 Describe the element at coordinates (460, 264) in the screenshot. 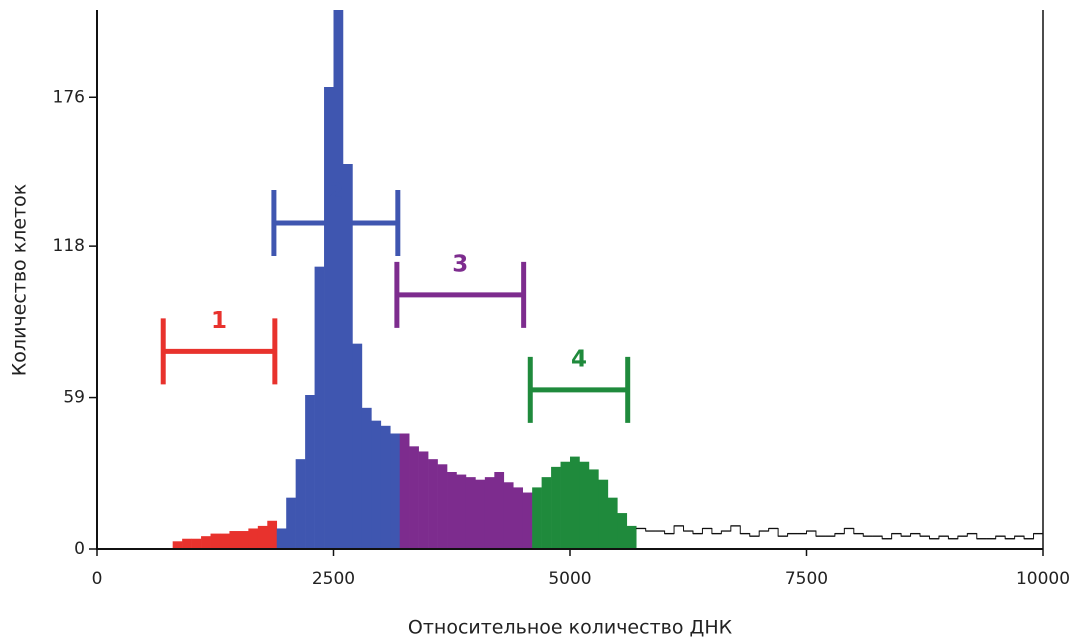

I see `gate-label: 3` at that location.